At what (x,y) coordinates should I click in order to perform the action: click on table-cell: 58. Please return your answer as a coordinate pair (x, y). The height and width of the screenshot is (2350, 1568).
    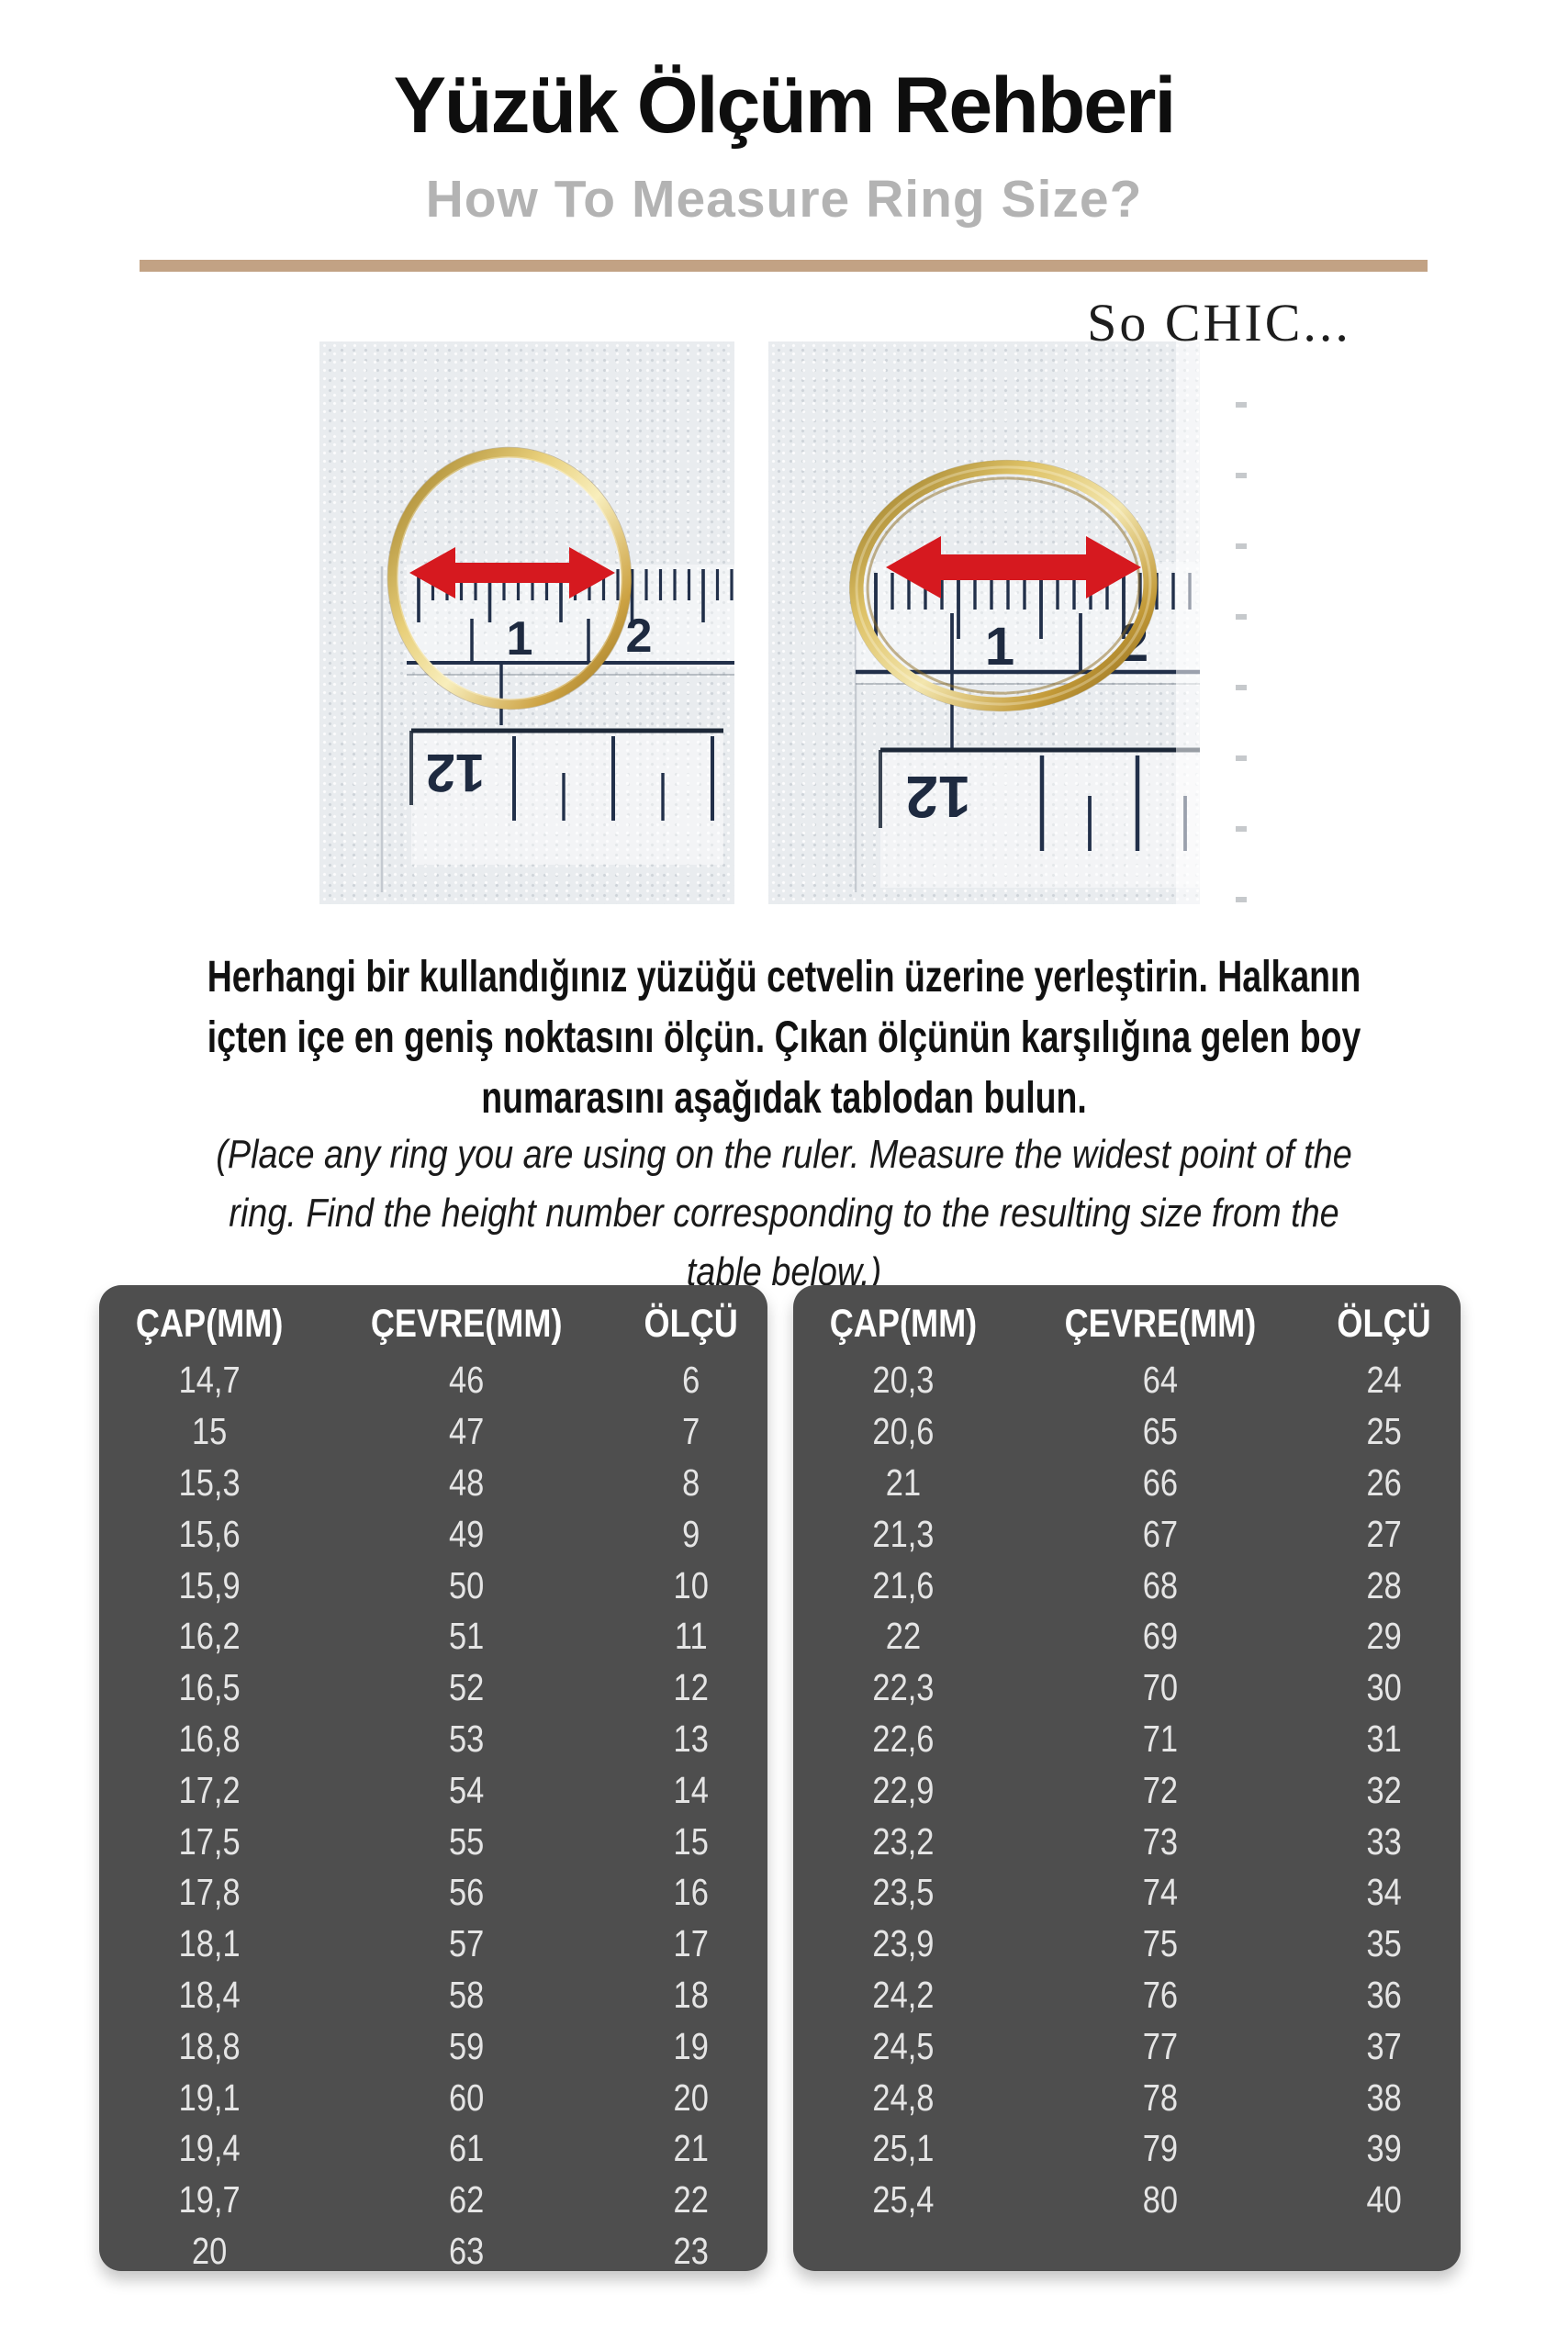
    Looking at the image, I should click on (467, 1995).